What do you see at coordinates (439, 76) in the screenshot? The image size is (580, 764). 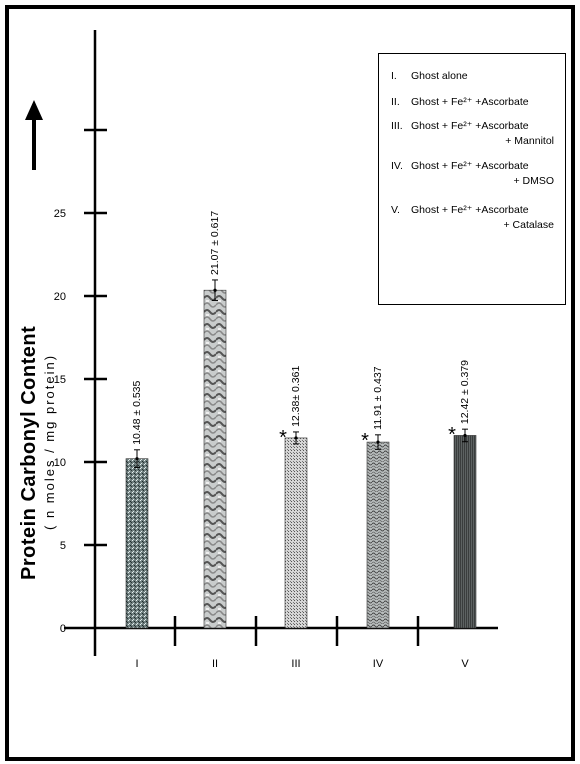 I see `legend-label: Ghost alone` at bounding box center [439, 76].